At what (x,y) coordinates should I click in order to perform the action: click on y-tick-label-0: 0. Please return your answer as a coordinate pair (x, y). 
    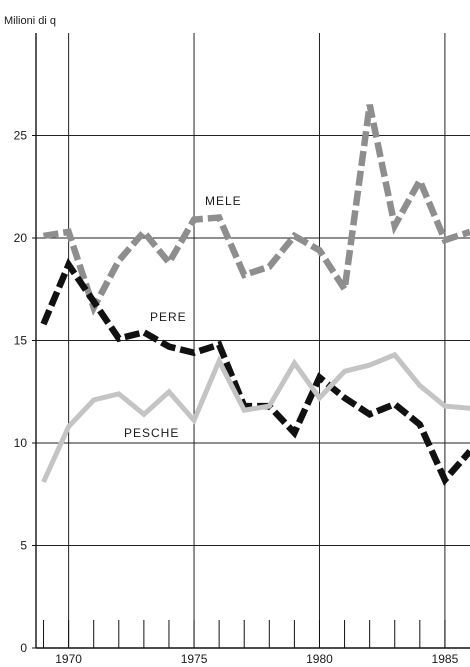
    Looking at the image, I should click on (23, 648).